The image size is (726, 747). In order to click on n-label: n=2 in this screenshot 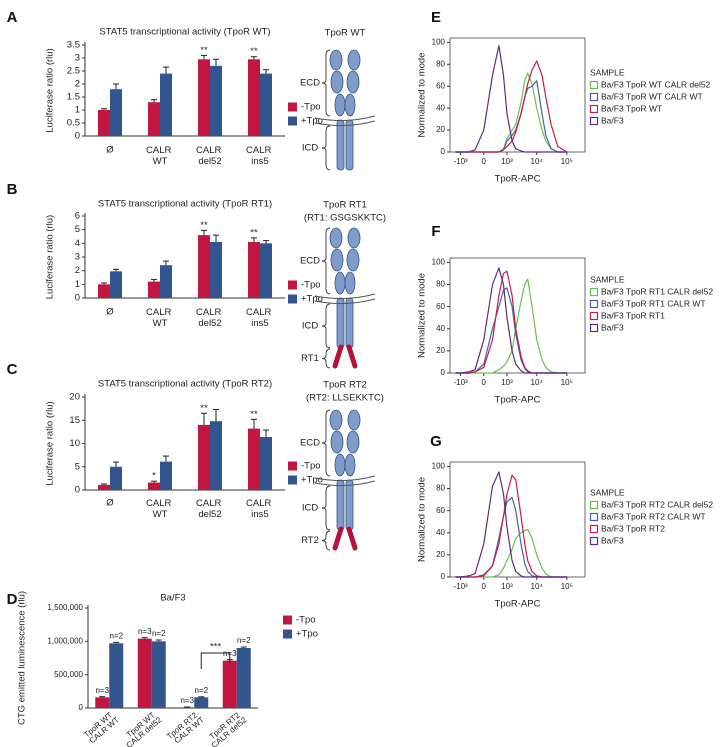, I will do `click(244, 640)`.